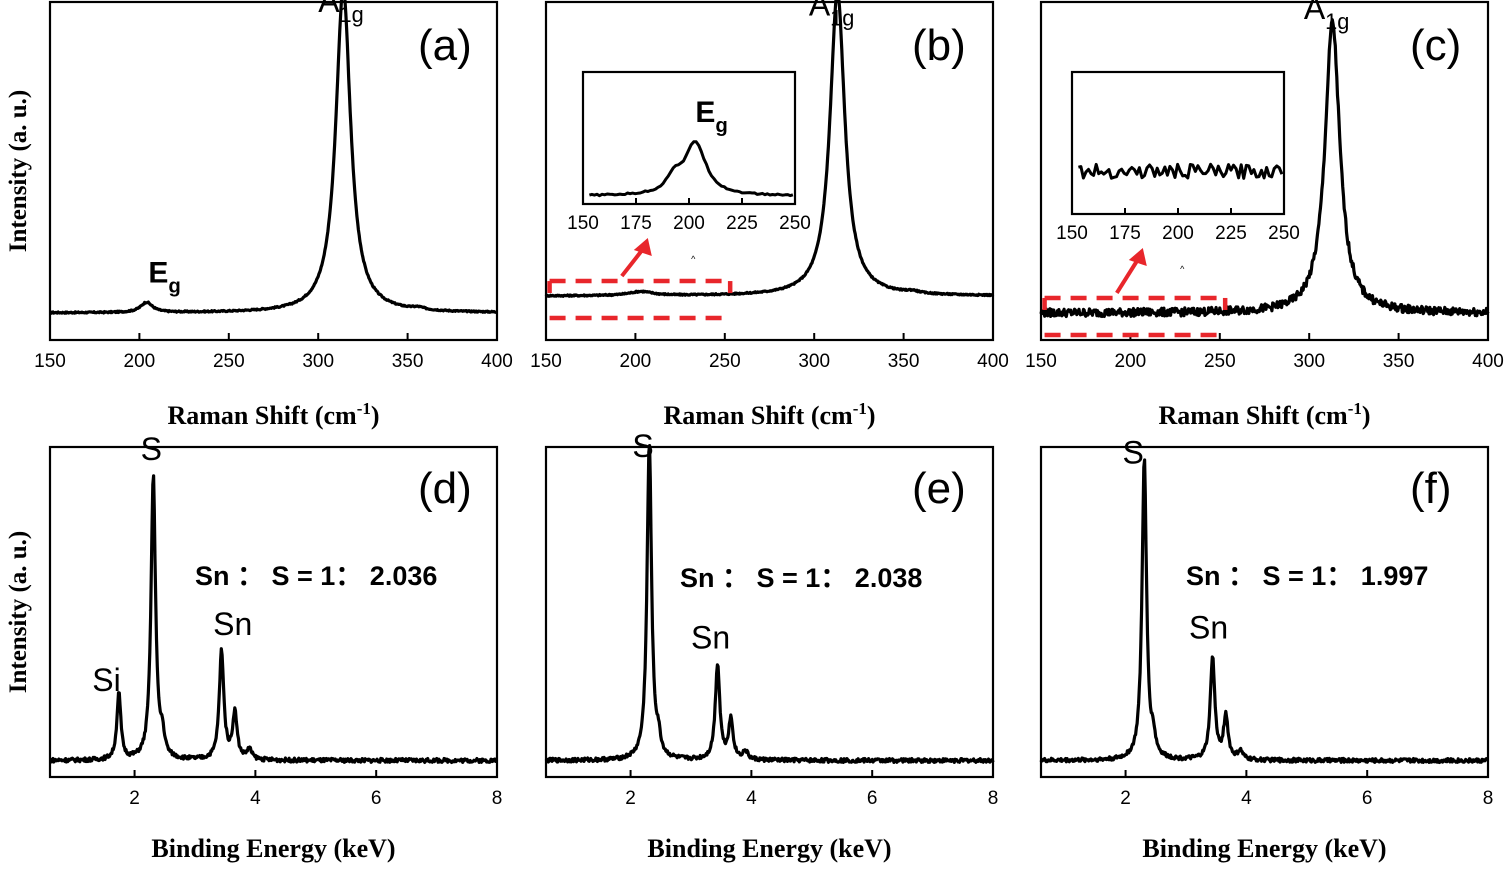 Image resolution: width=1510 pixels, height=876 pixels. I want to click on composition-ratio: Sn ： S = 1： 1.997, so click(1307, 576).